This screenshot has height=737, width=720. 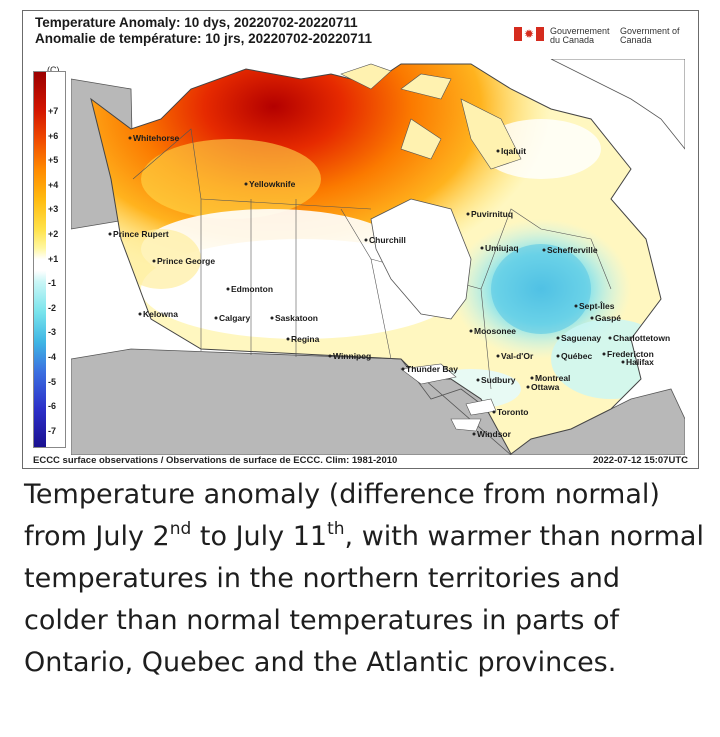 What do you see at coordinates (336, 529) in the screenshot?
I see `caption-sup-2: th` at bounding box center [336, 529].